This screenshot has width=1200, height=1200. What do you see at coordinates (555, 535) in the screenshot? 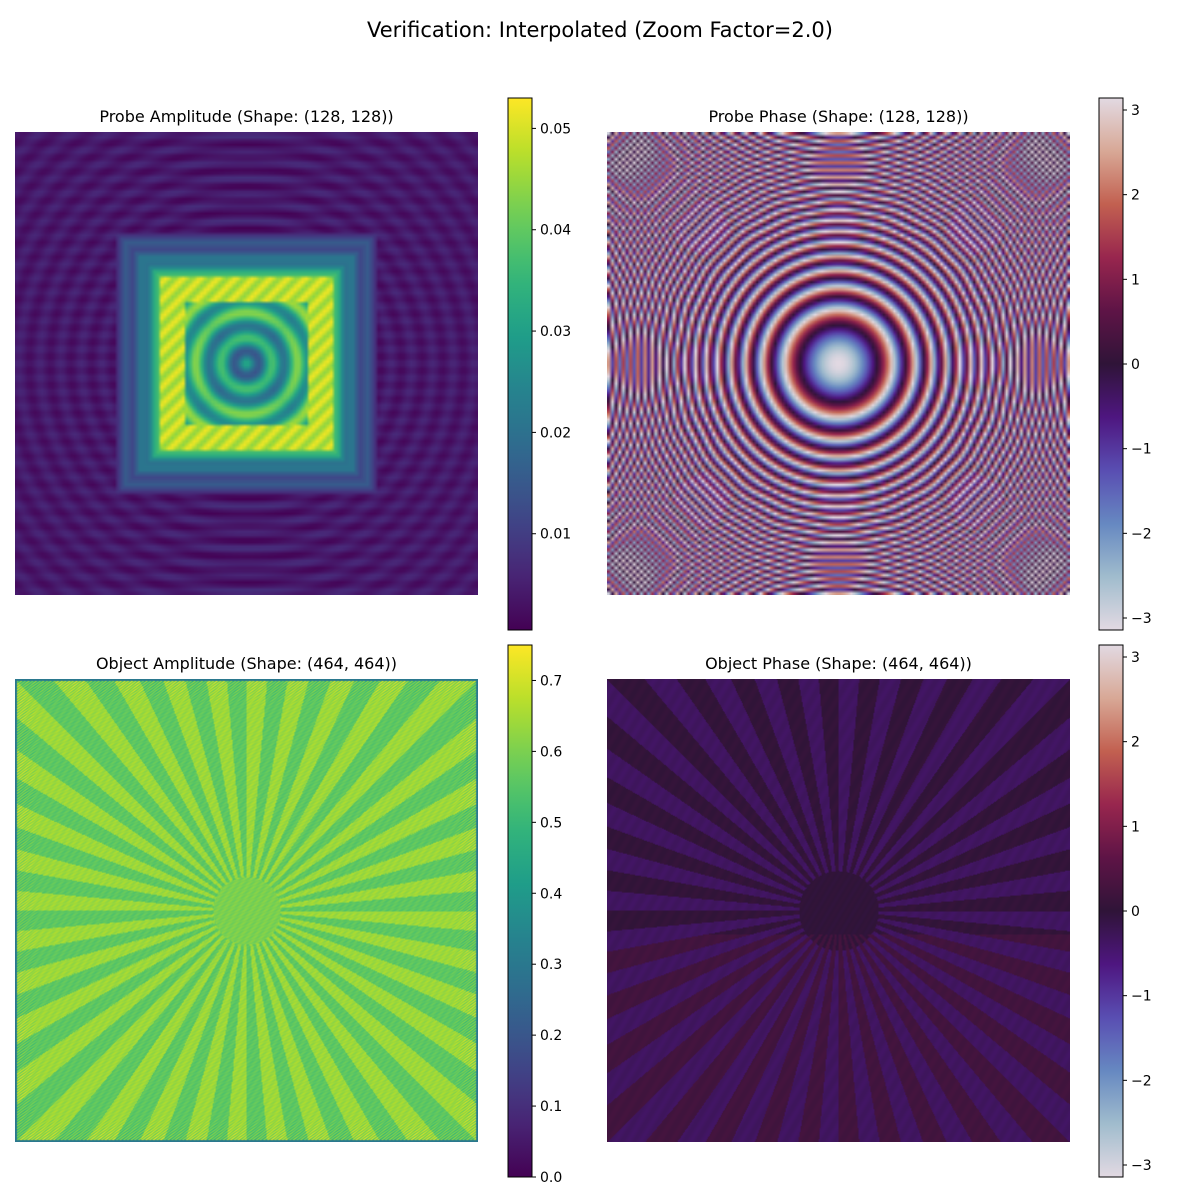
I see `probe-amplitude-colorbar-tick-label: 0.01` at bounding box center [555, 535].